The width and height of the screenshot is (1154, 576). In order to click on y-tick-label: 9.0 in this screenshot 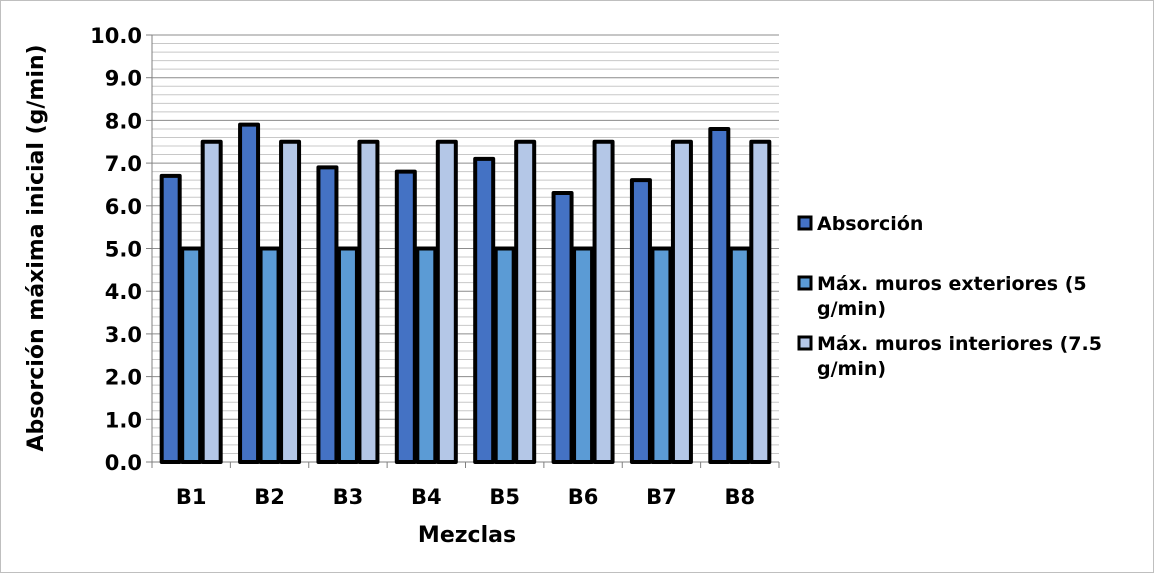, I will do `click(123, 79)`.